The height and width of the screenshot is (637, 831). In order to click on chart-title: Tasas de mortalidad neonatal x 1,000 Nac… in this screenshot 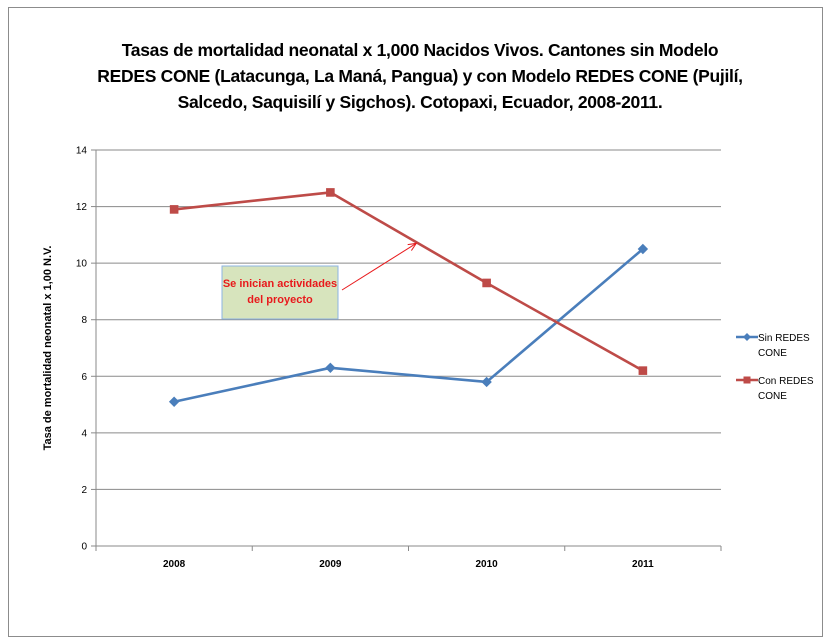, I will do `click(420, 76)`.